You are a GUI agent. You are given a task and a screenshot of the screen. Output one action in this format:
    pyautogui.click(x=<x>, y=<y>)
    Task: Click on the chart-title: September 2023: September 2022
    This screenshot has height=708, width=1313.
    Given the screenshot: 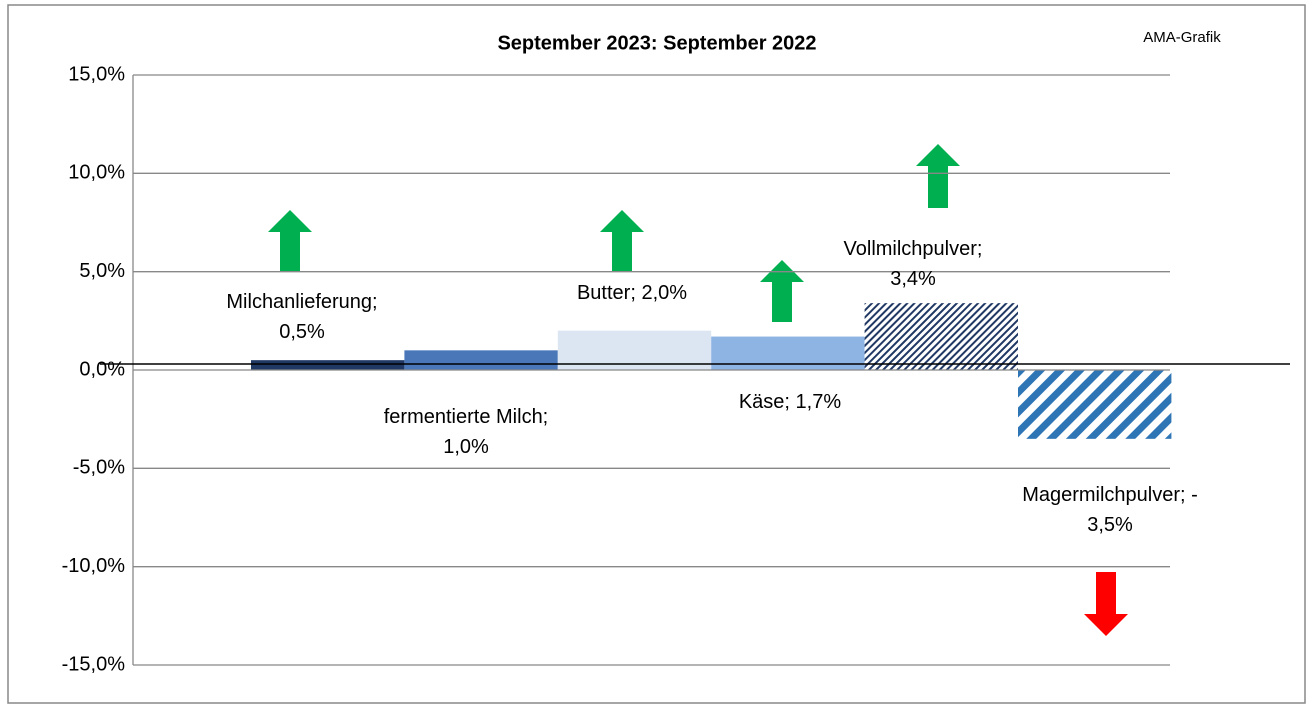 What is the action you would take?
    pyautogui.click(x=656, y=43)
    